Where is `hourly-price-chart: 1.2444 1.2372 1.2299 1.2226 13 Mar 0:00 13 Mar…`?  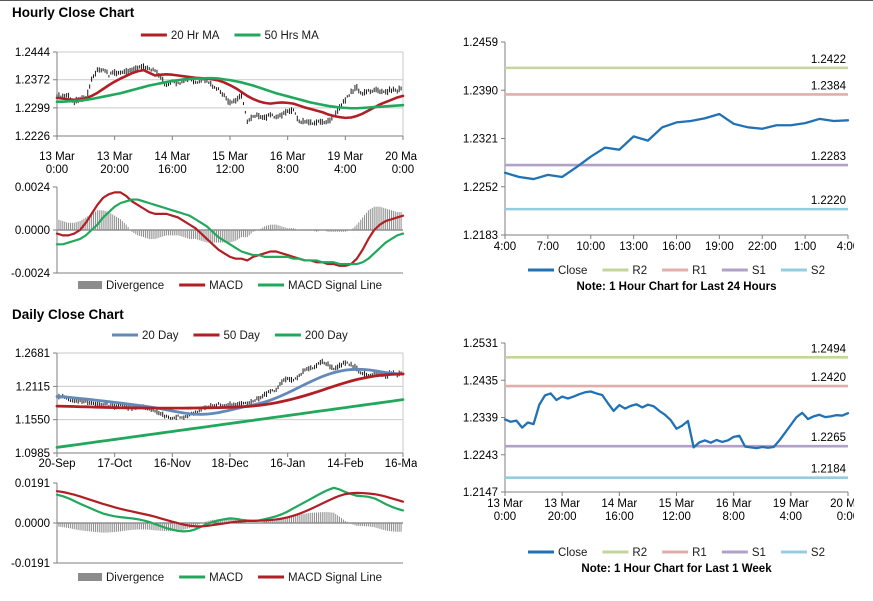
hourly-price-chart: 1.2444 1.2372 1.2299 1.2226 13 Mar 0:00 13 Mar… is located at coordinates (213, 102).